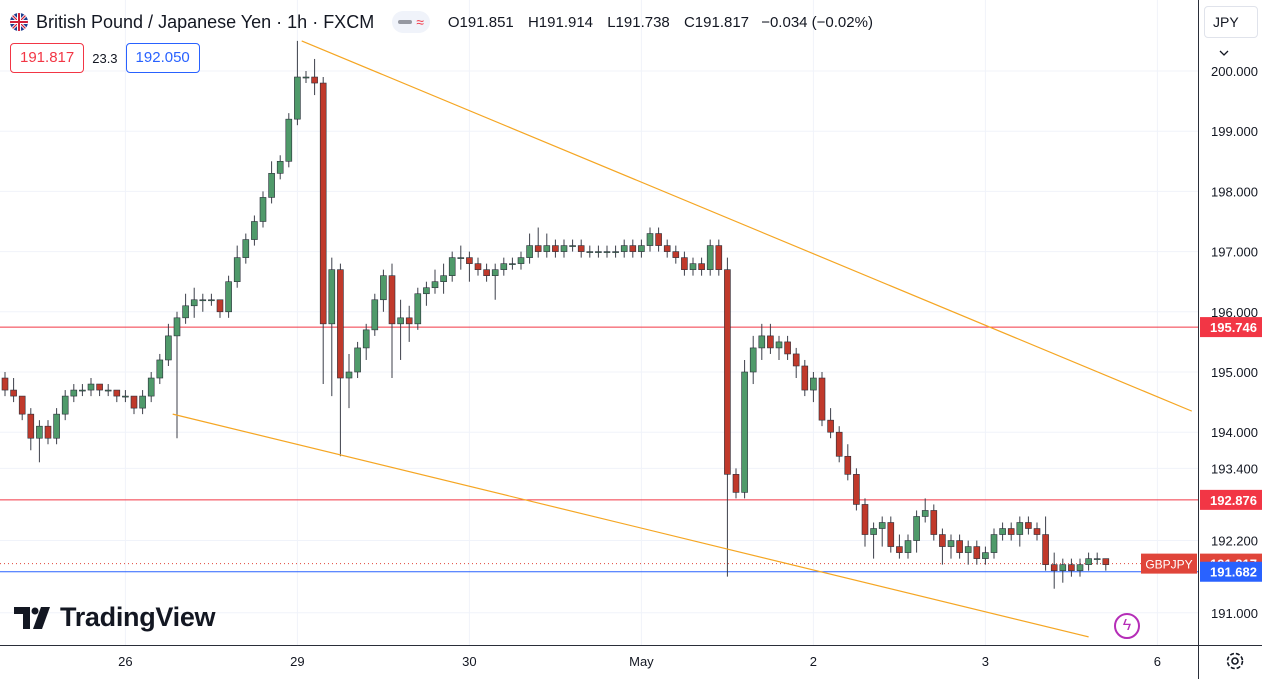  I want to click on change-value: −0.034 (−0.02%), so click(817, 22).